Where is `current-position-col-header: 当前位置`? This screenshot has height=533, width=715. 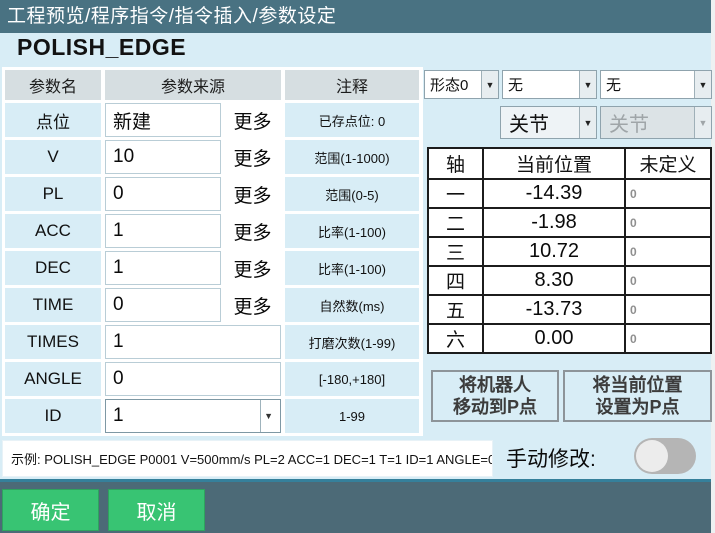 current-position-col-header: 当前位置 is located at coordinates (554, 163).